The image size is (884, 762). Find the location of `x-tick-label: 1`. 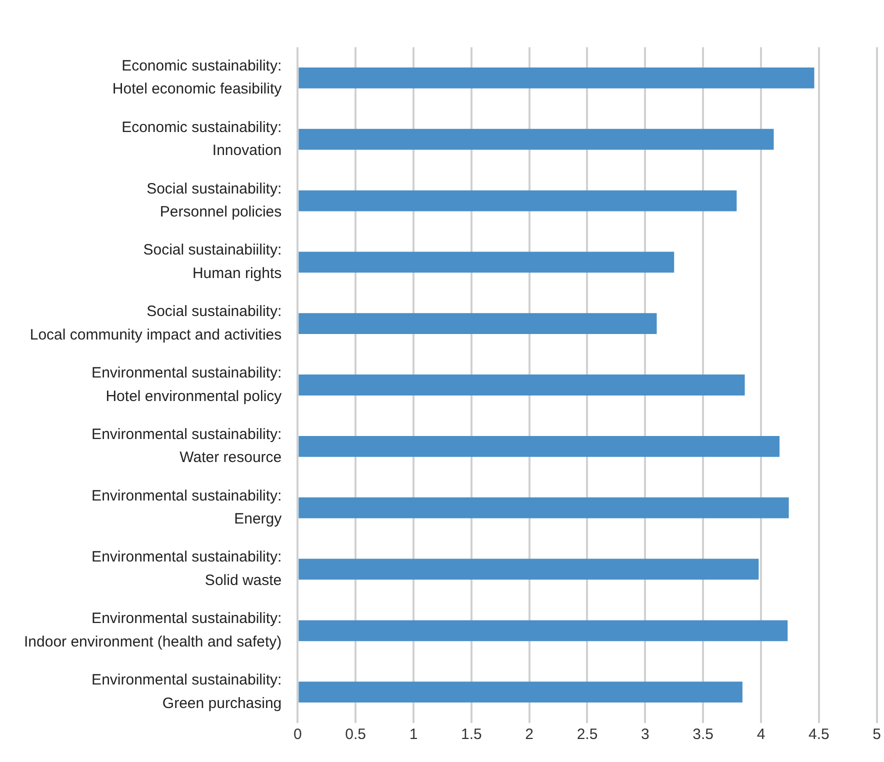

x-tick-label: 1 is located at coordinates (413, 734).